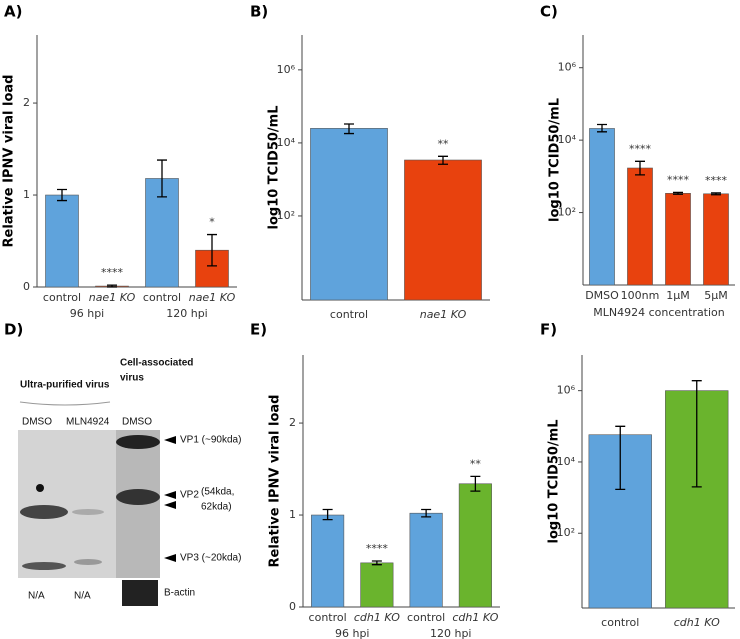  I want to click on panel-label: C), so click(549, 12).